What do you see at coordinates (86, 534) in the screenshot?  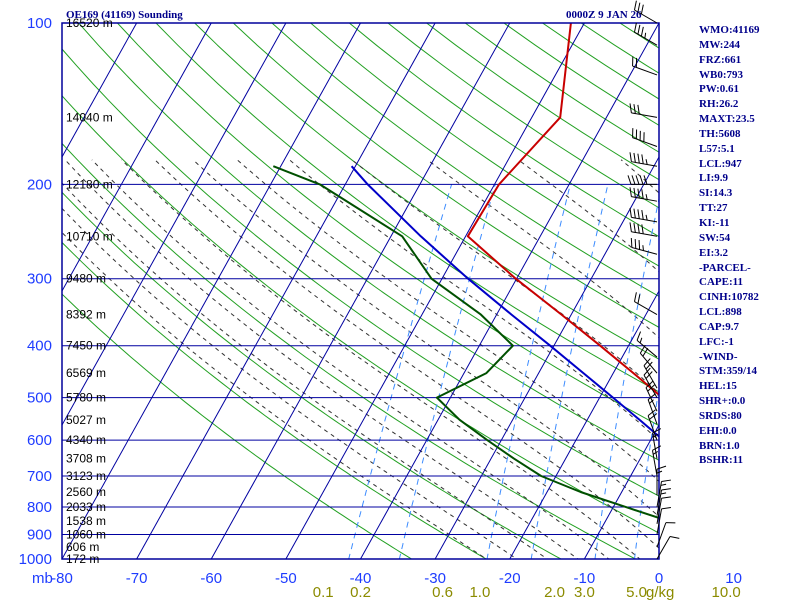 I see `height-label: 1060 m` at bounding box center [86, 534].